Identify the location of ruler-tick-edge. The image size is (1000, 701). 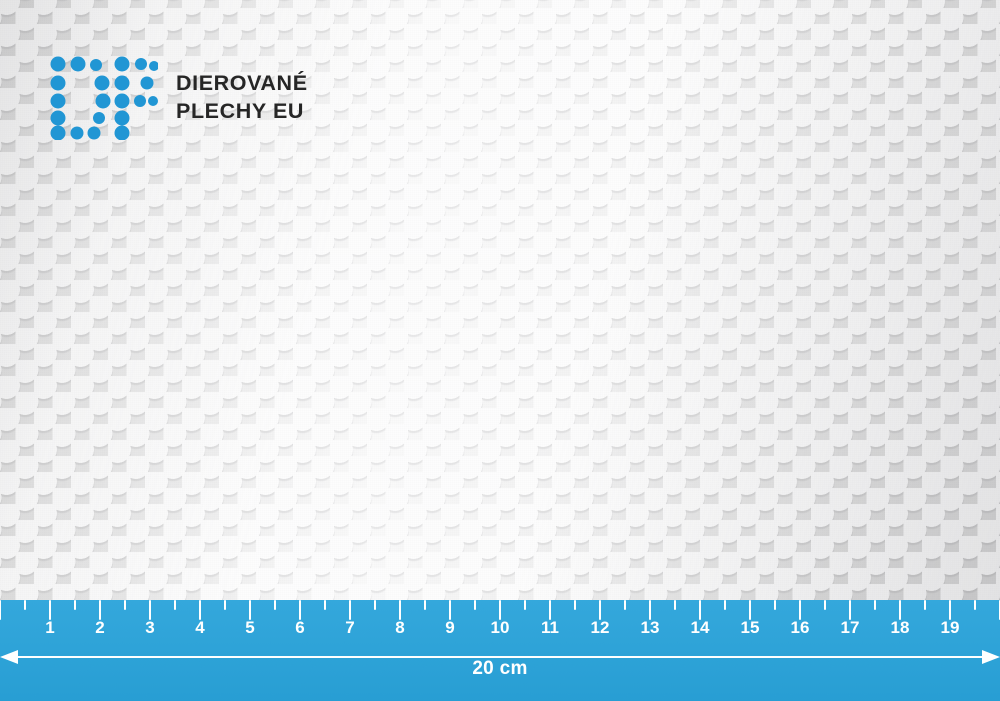
(0, 610).